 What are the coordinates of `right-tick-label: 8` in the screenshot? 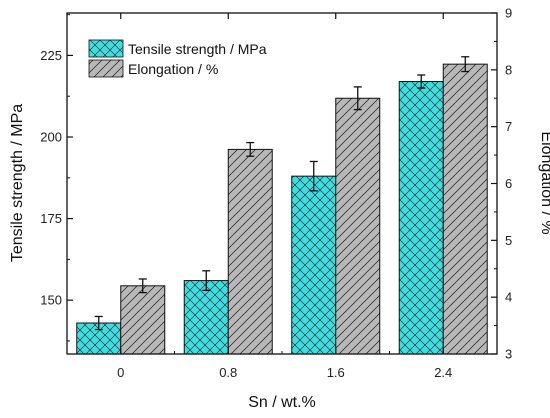 It's located at (508, 69).